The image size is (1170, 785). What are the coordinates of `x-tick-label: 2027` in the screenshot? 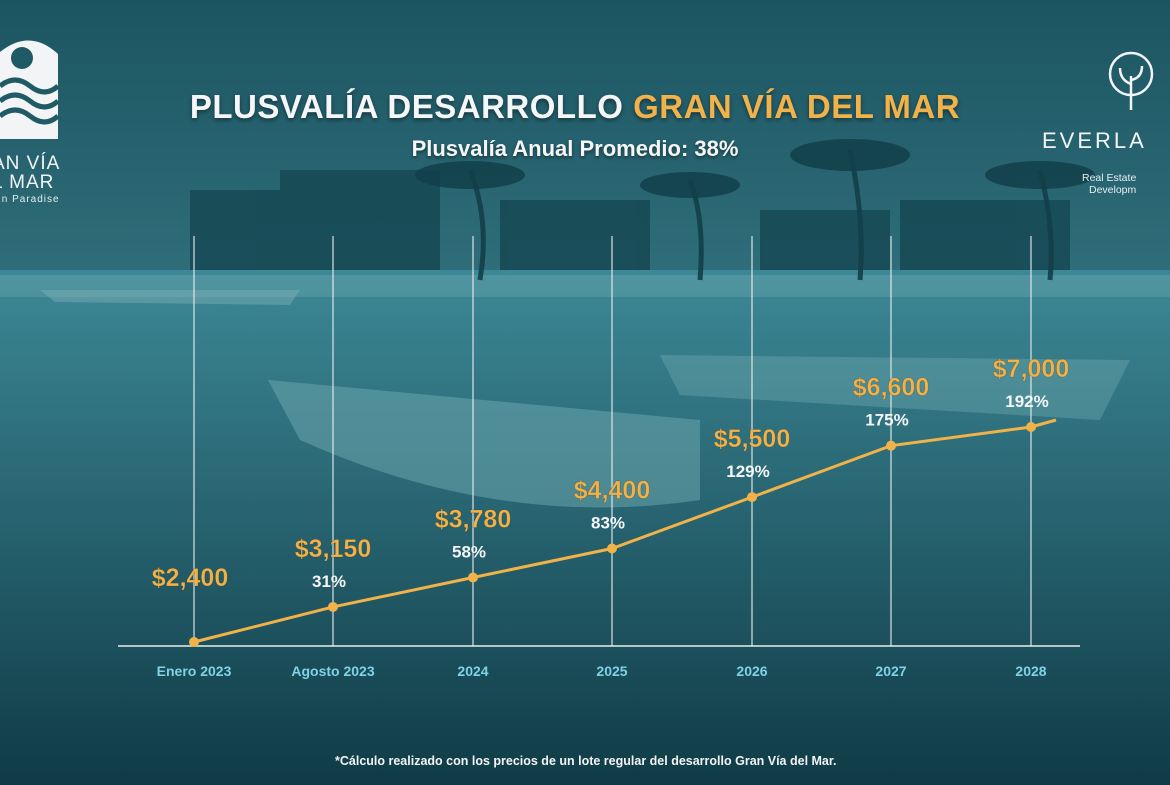 It's located at (890, 671).